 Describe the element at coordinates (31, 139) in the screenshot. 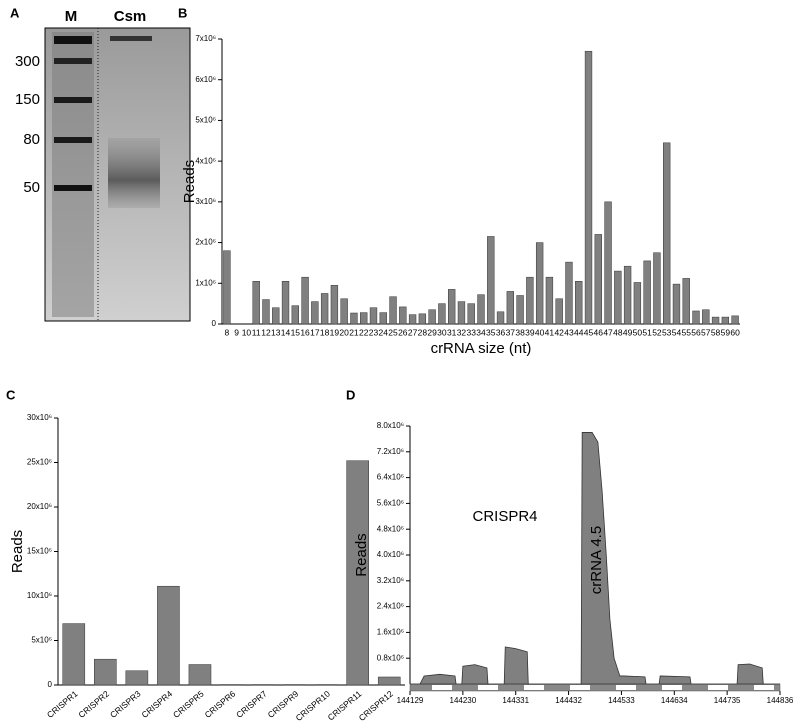

I see `size-marker: 80` at that location.